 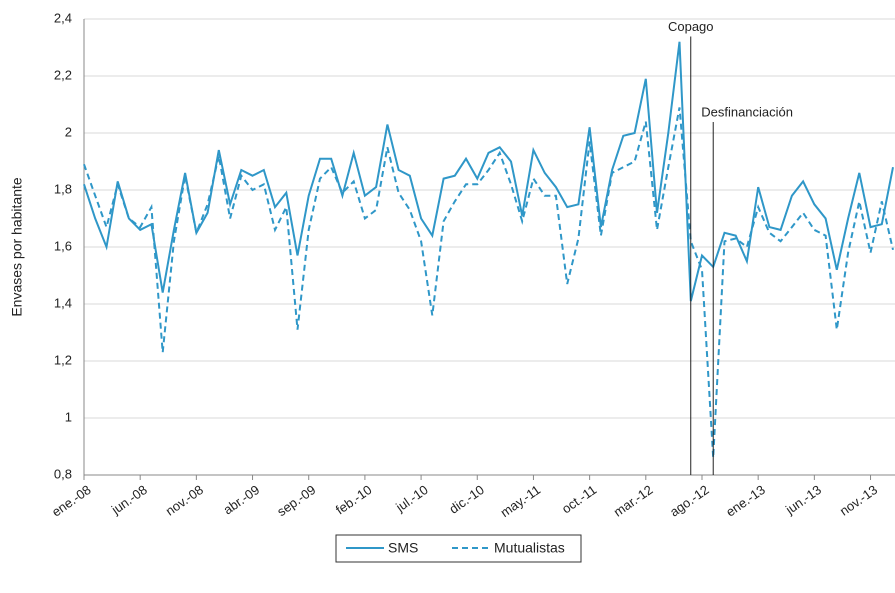 I want to click on x-tick-label: ene.-08, so click(x=71, y=501).